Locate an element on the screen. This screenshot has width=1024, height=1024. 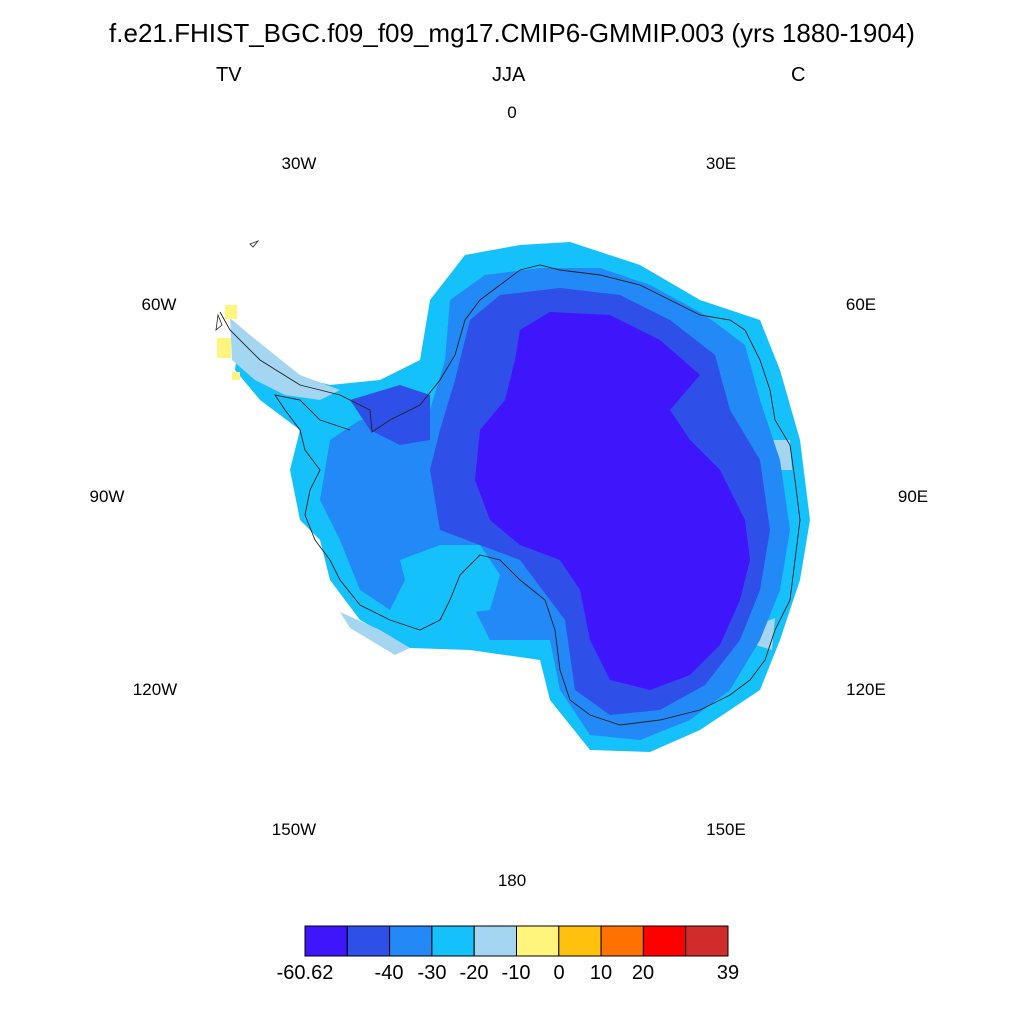
lon-label: 60W is located at coordinates (159, 304).